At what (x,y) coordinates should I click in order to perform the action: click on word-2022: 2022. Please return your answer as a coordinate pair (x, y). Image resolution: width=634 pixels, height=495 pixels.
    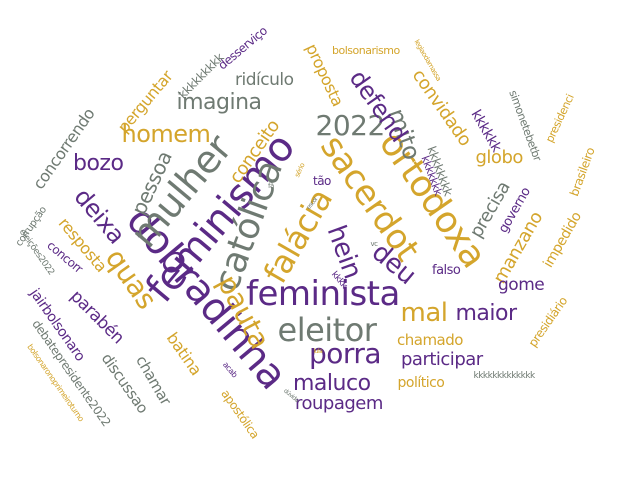
    Looking at the image, I should click on (350, 125).